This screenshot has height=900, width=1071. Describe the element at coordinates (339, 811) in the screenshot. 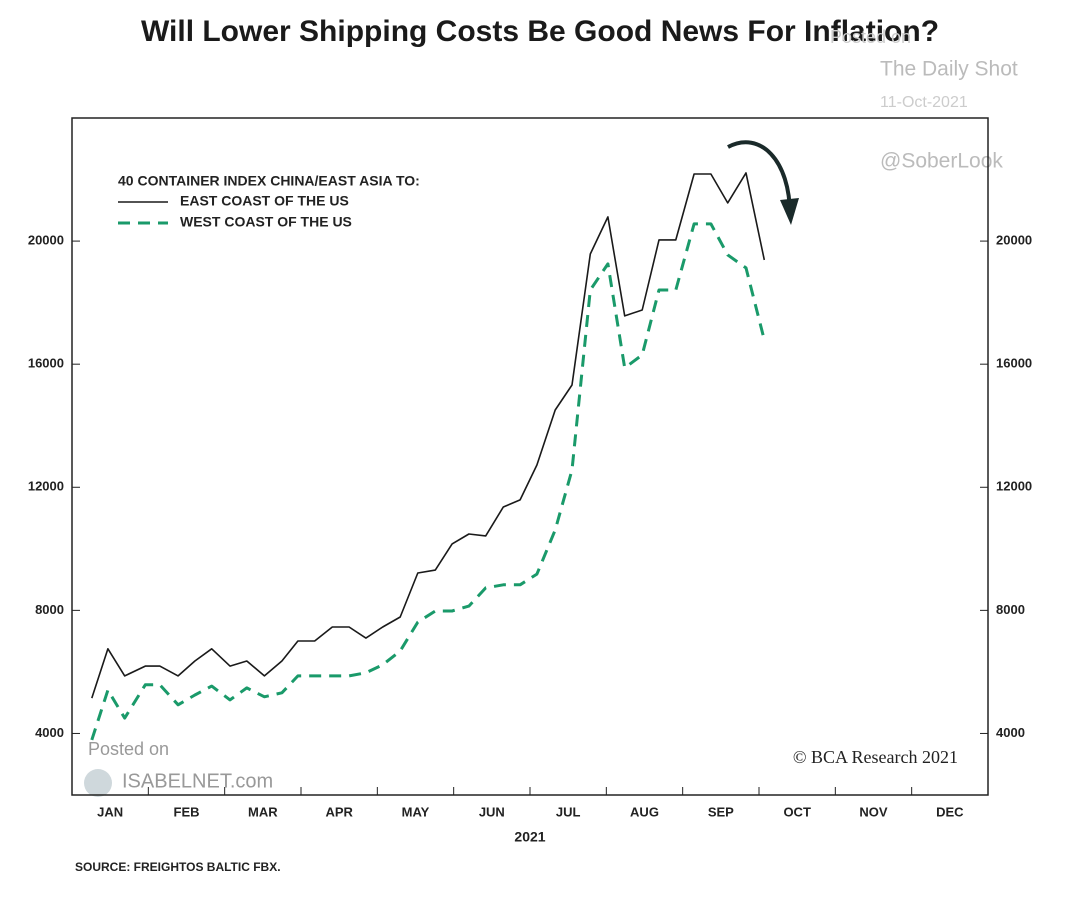

I see `x-tick-label: APR` at that location.